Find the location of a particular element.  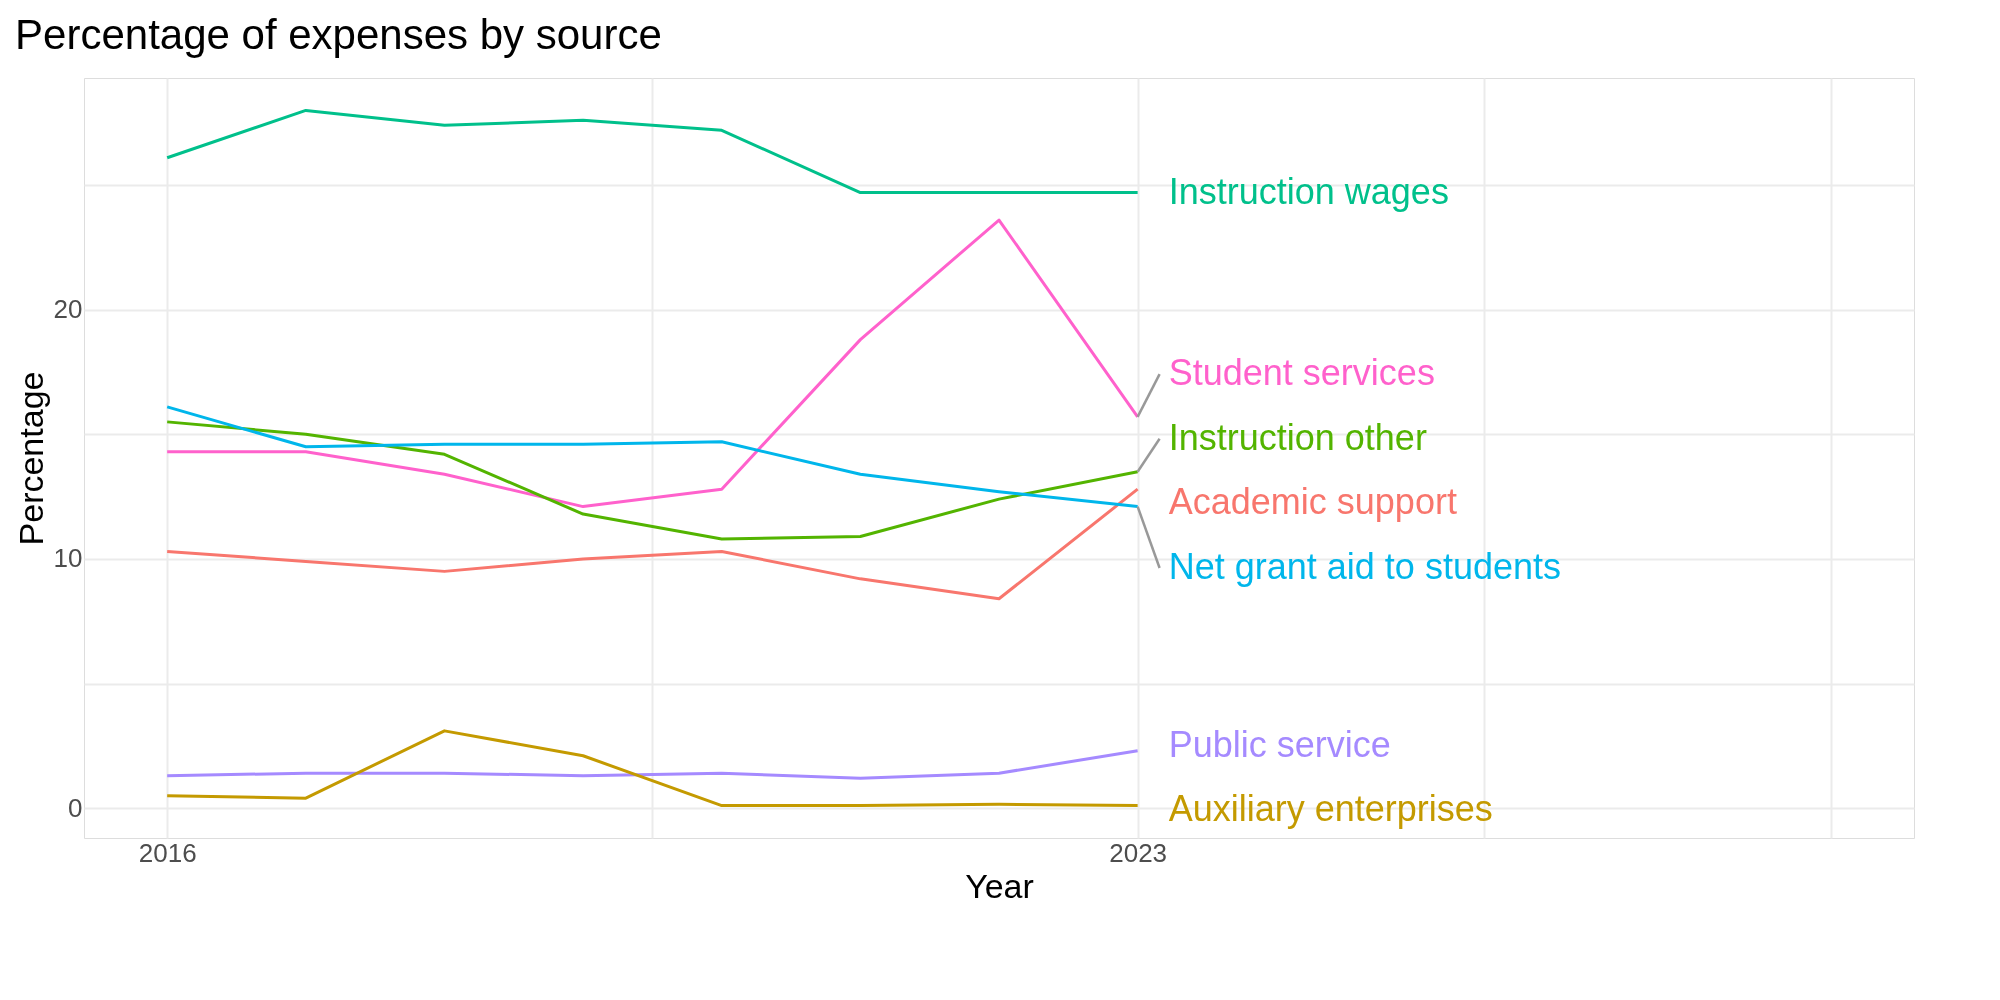

y-axis-title: Percentage is located at coordinates (30, 458).